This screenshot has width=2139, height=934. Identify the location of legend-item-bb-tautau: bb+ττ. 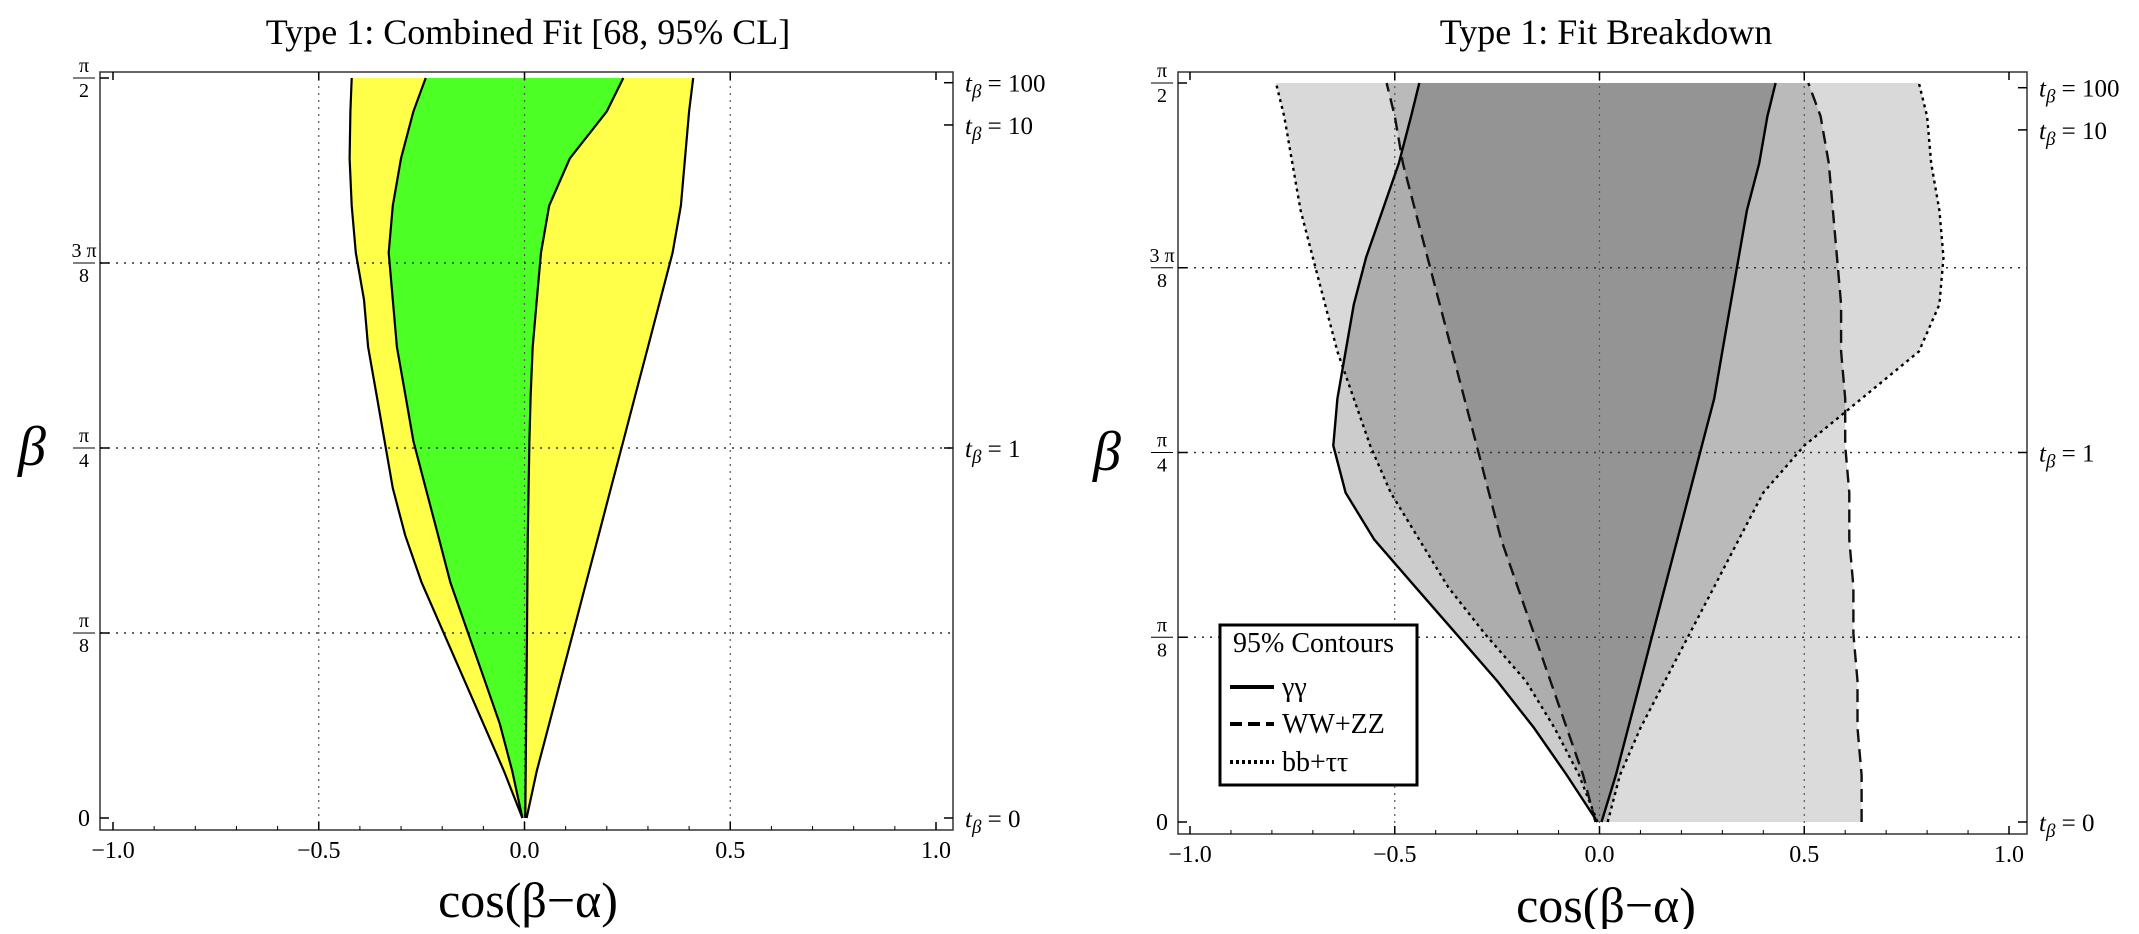
(1315, 762).